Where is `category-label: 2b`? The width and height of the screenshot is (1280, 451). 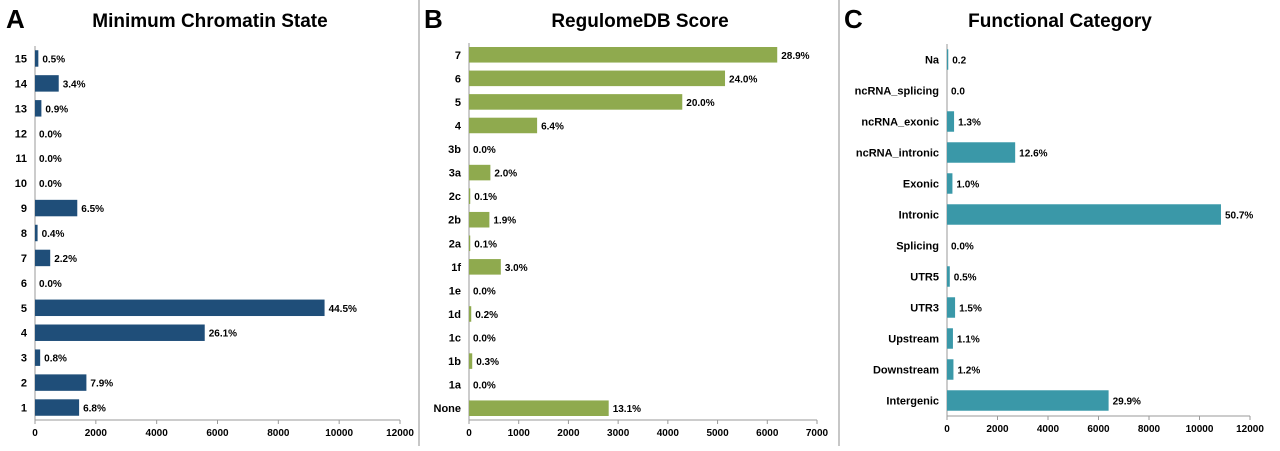 category-label: 2b is located at coordinates (454, 221).